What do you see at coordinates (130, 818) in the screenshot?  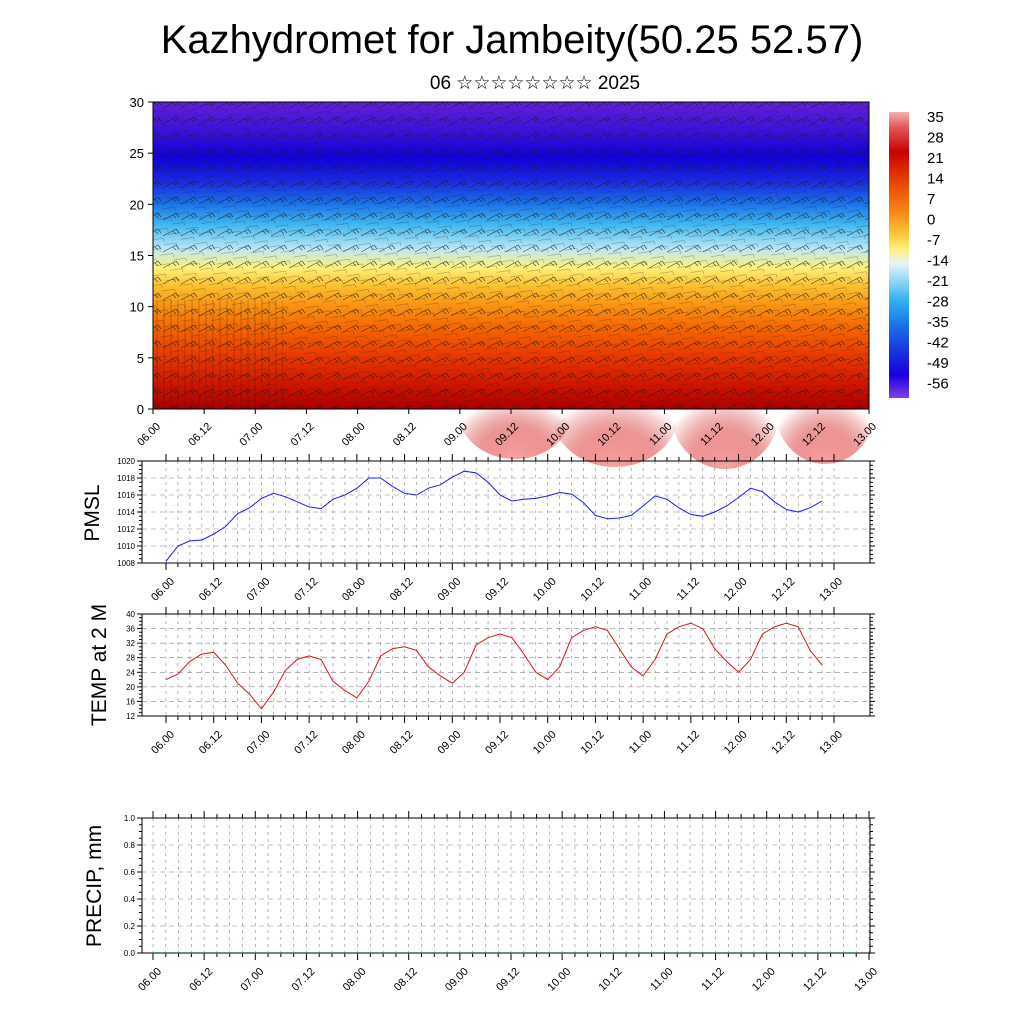 I see `y-tick-label: 1.0` at bounding box center [130, 818].